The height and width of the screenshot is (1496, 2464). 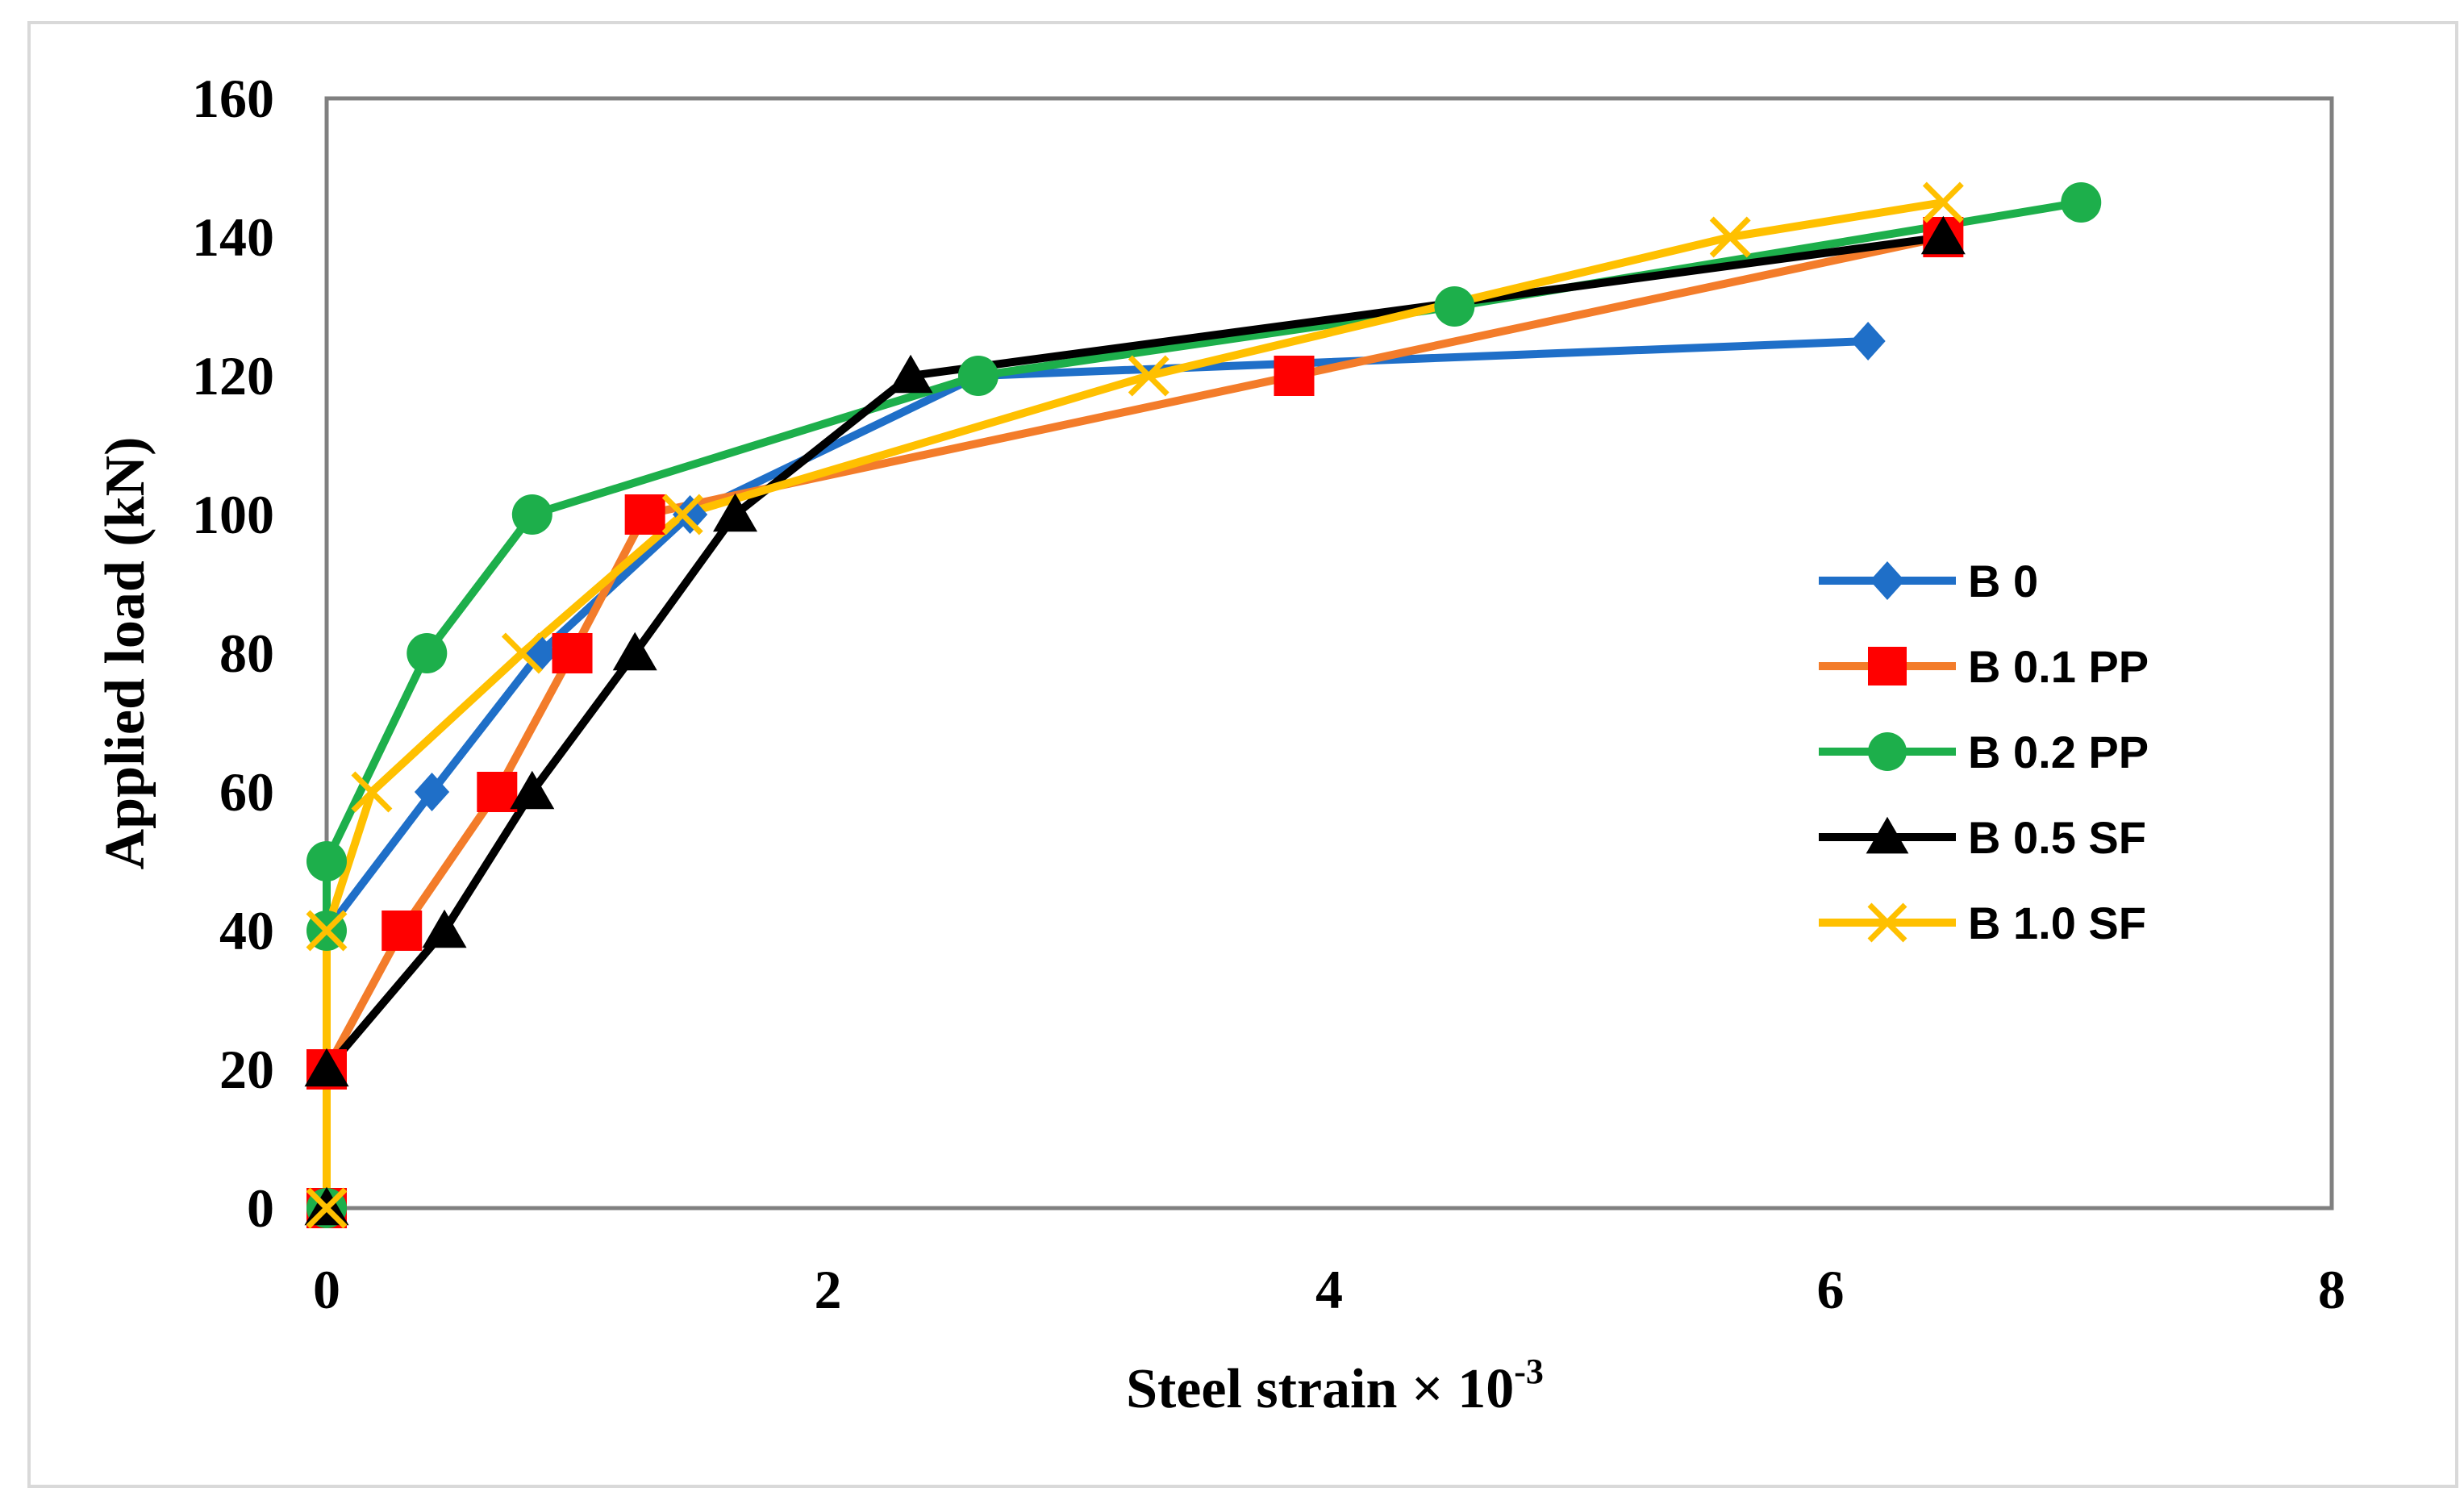 What do you see at coordinates (1928, 581) in the screenshot?
I see `legend-item: B 0` at bounding box center [1928, 581].